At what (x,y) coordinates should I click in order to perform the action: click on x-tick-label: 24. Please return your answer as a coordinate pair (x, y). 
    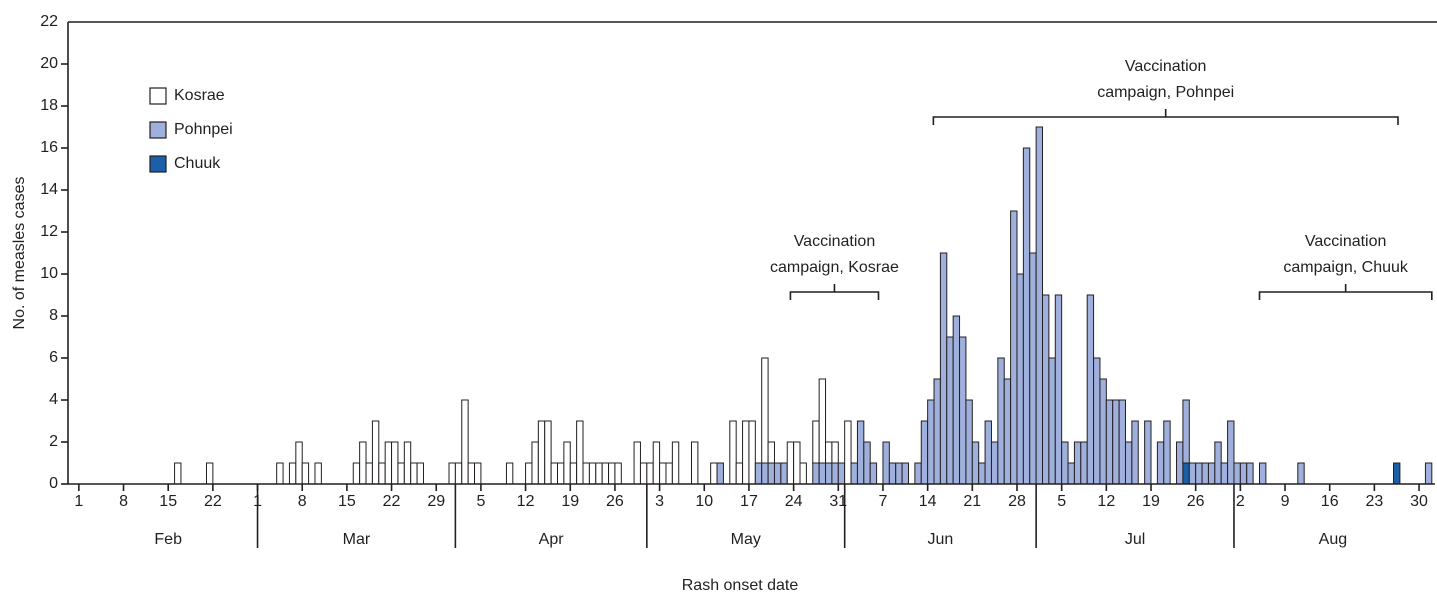
    Looking at the image, I should click on (794, 501).